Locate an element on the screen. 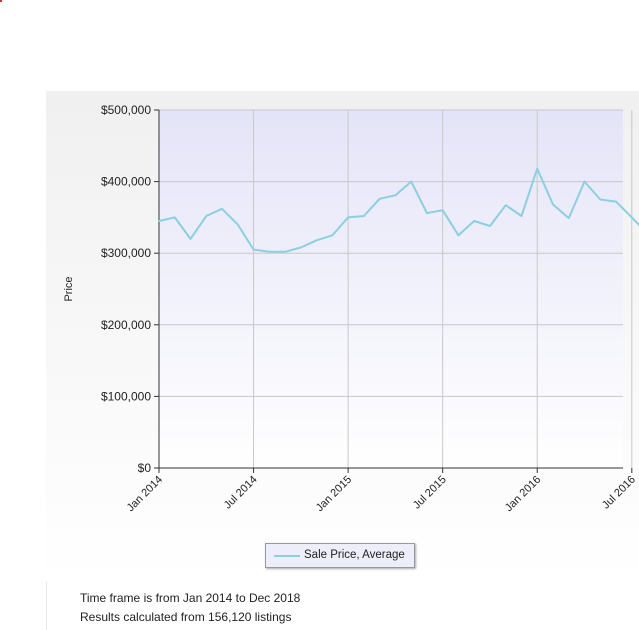  y-tick-label: $400,000 is located at coordinates (126, 182).